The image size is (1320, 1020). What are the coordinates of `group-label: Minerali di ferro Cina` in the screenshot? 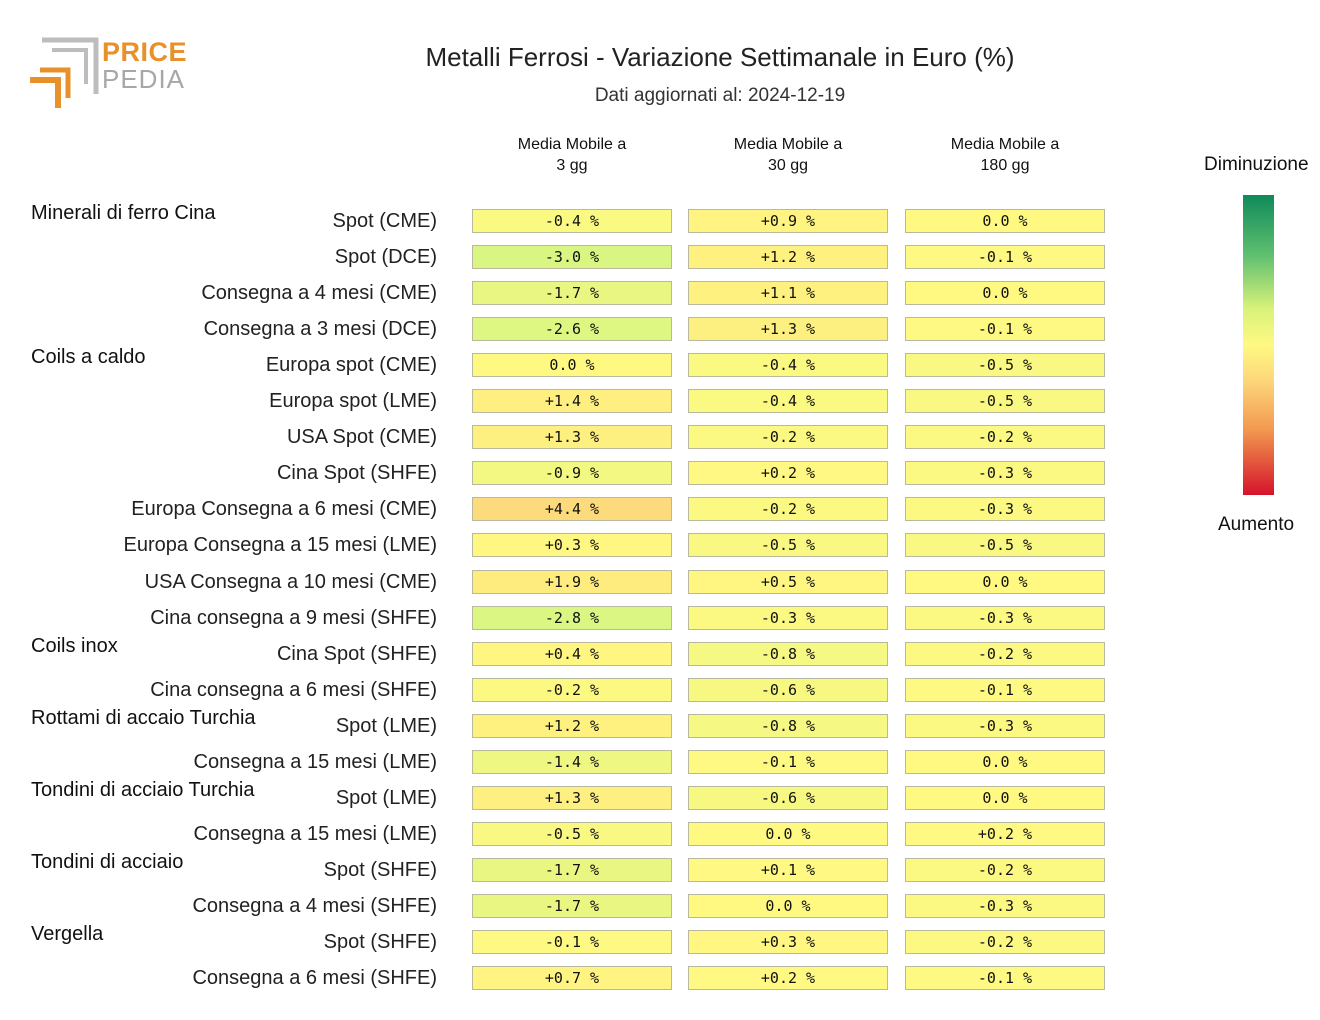 It's located at (123, 213).